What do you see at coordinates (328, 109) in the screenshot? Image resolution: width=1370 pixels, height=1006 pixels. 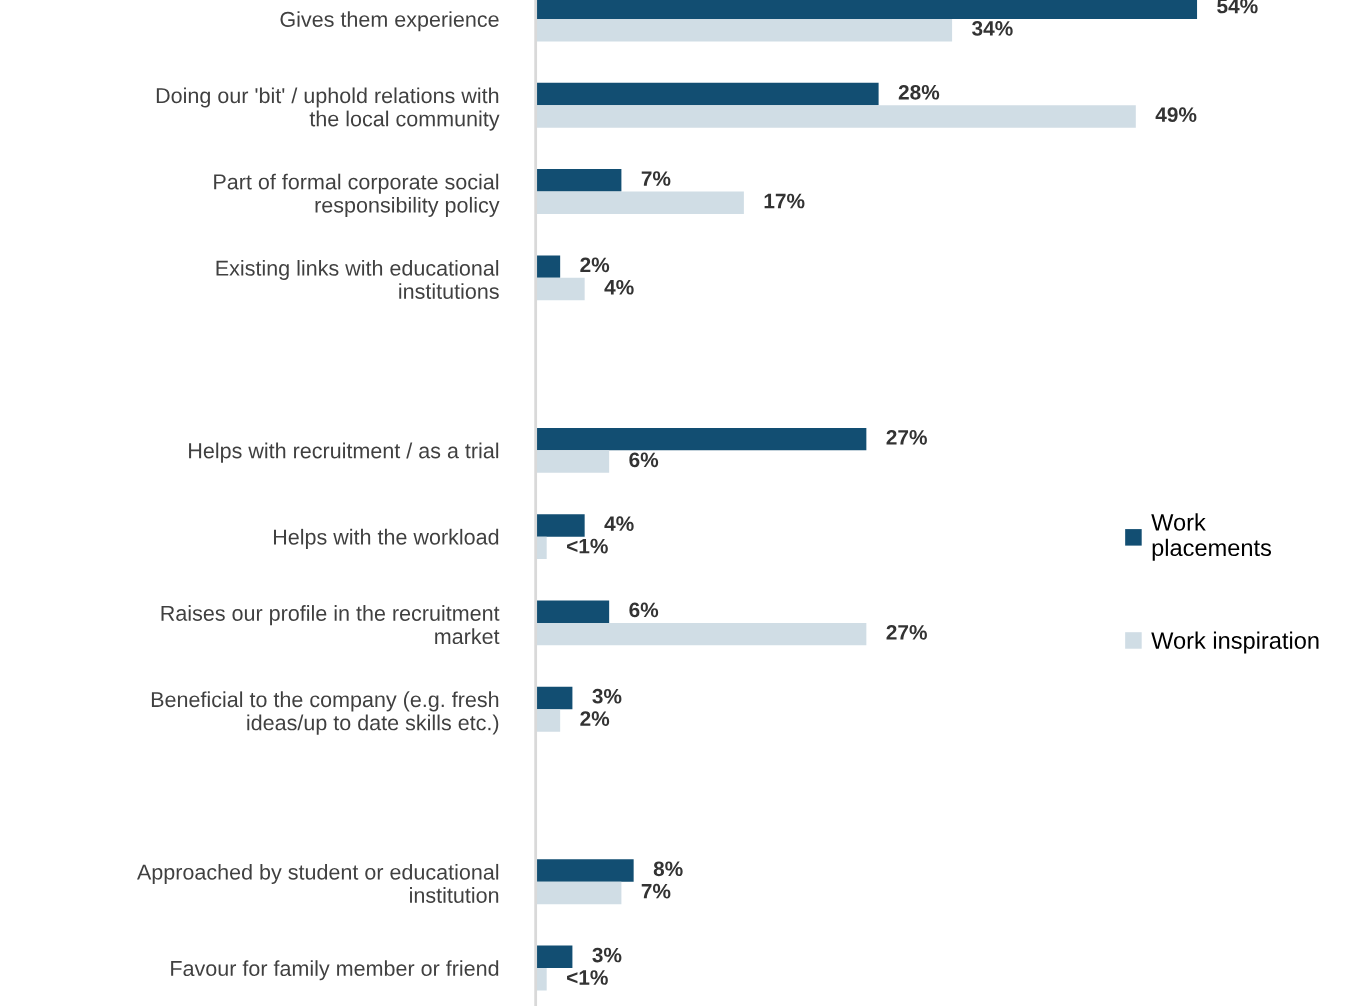 I see `y-tick-label: Doing our 'bit' / uphold relations with the local community` at bounding box center [328, 109].